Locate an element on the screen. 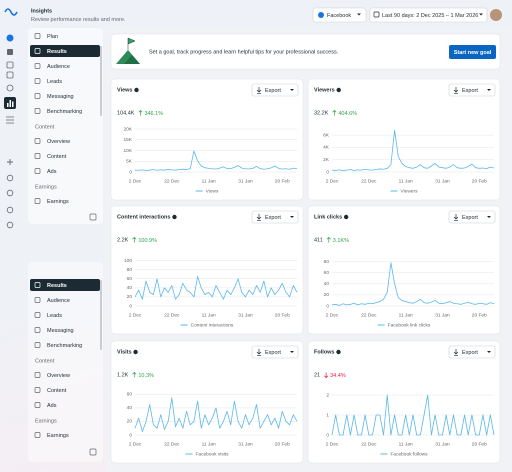  avatar is located at coordinates (496, 15).